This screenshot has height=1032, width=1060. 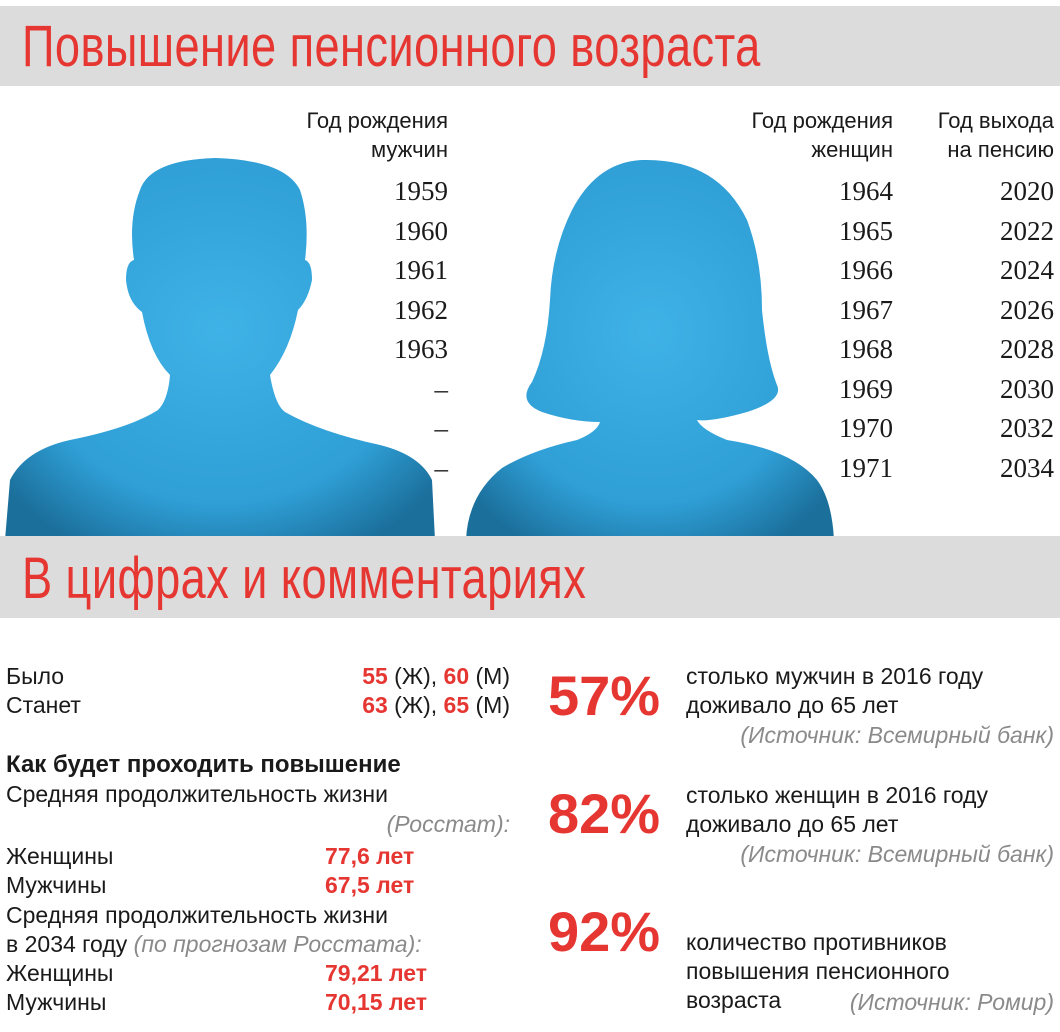 I want to click on men-birth-year: 1959, so click(x=421, y=191).